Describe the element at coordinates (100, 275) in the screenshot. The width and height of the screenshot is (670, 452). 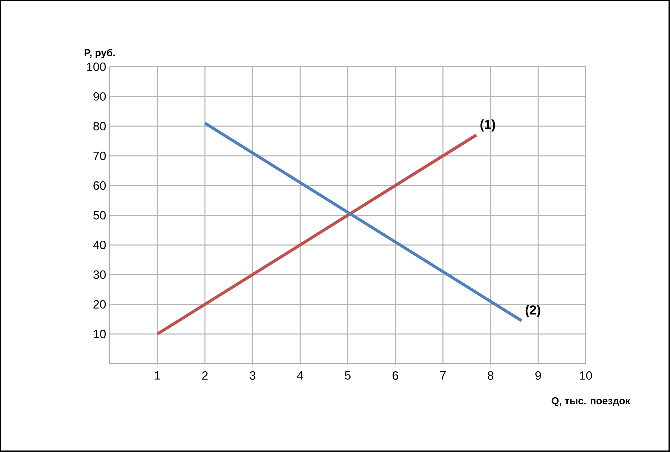
I see `y-tick-label: 30` at that location.